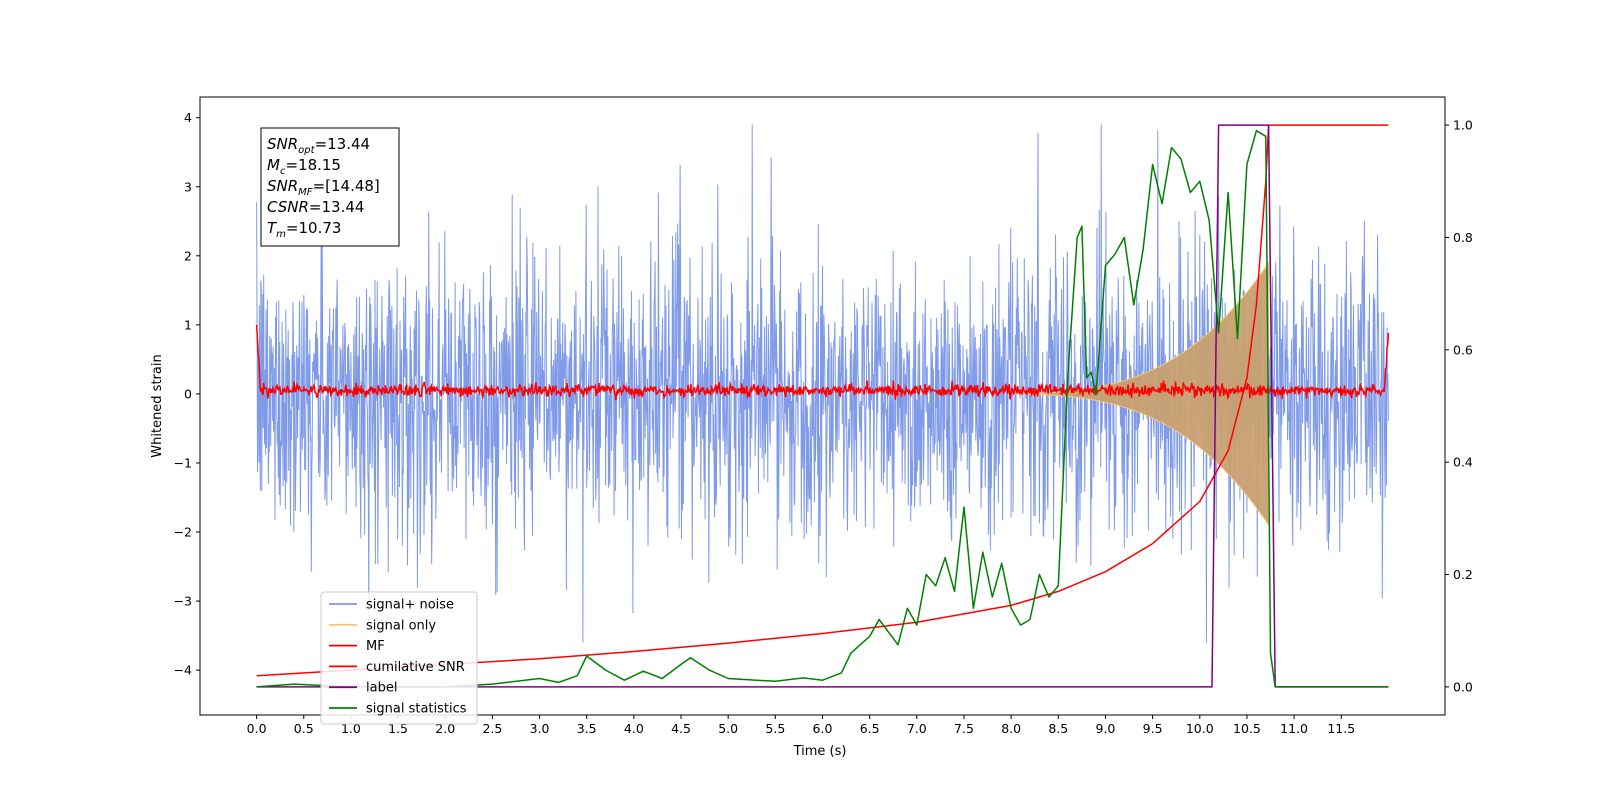  What do you see at coordinates (188, 324) in the screenshot?
I see `y-tick-label: 1` at bounding box center [188, 324].